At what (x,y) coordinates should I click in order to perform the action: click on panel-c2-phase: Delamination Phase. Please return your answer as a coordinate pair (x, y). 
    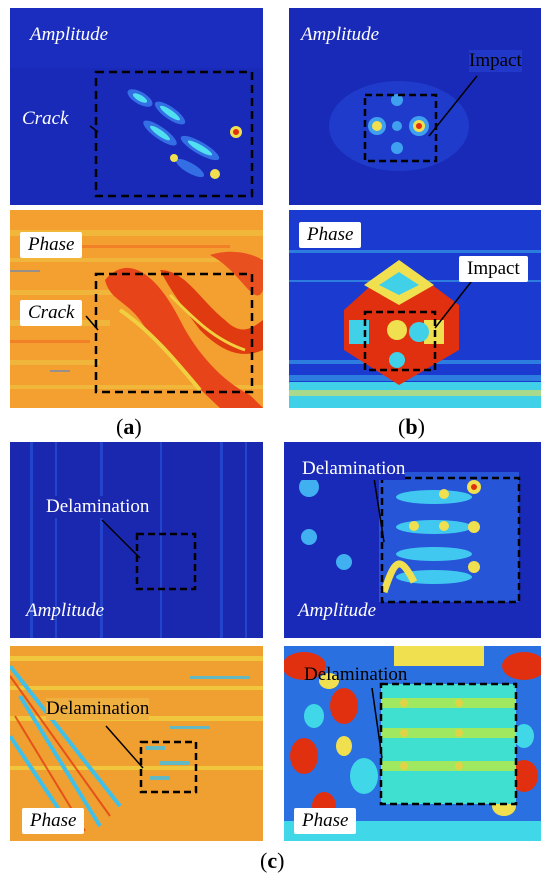
    Looking at the image, I should click on (412, 743).